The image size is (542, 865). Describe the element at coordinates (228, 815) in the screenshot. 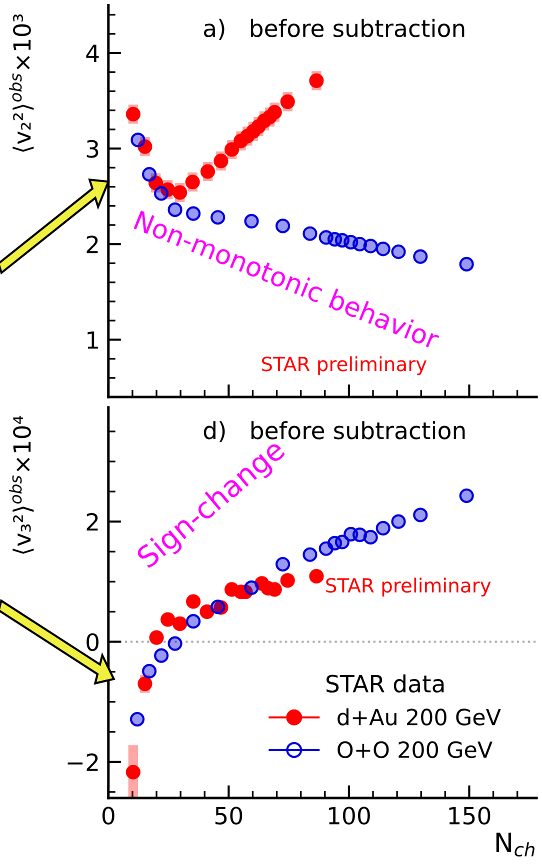

I see `x-tick-label: 50` at that location.